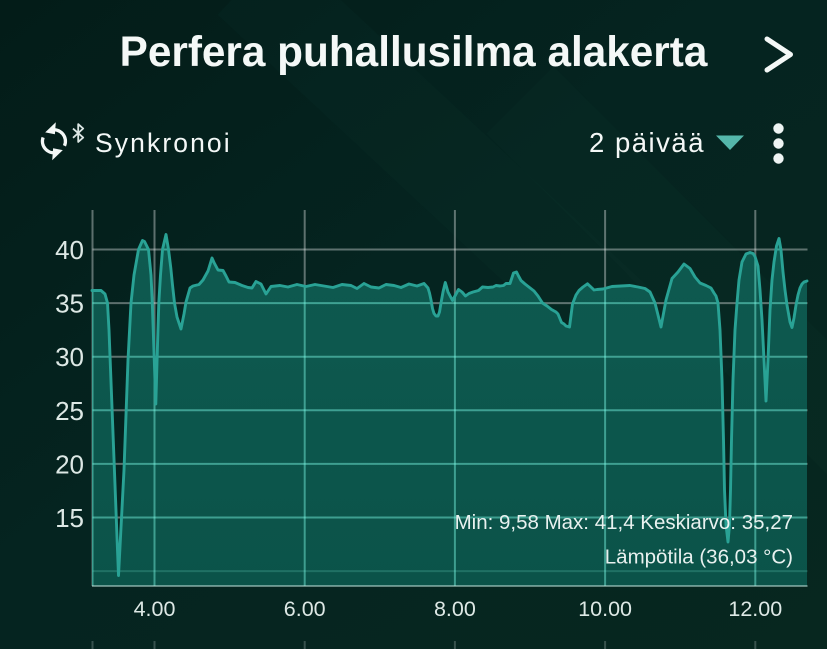 The height and width of the screenshot is (649, 827). I want to click on svg-text: 30, so click(69, 357).